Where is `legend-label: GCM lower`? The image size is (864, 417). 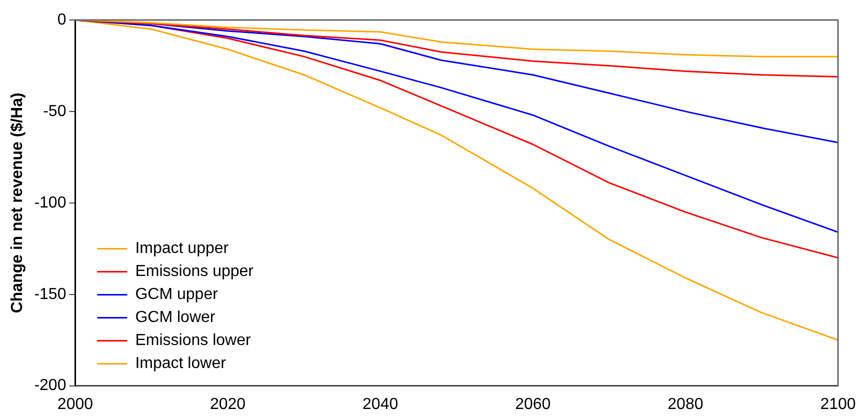
legend-label: GCM lower is located at coordinates (175, 317).